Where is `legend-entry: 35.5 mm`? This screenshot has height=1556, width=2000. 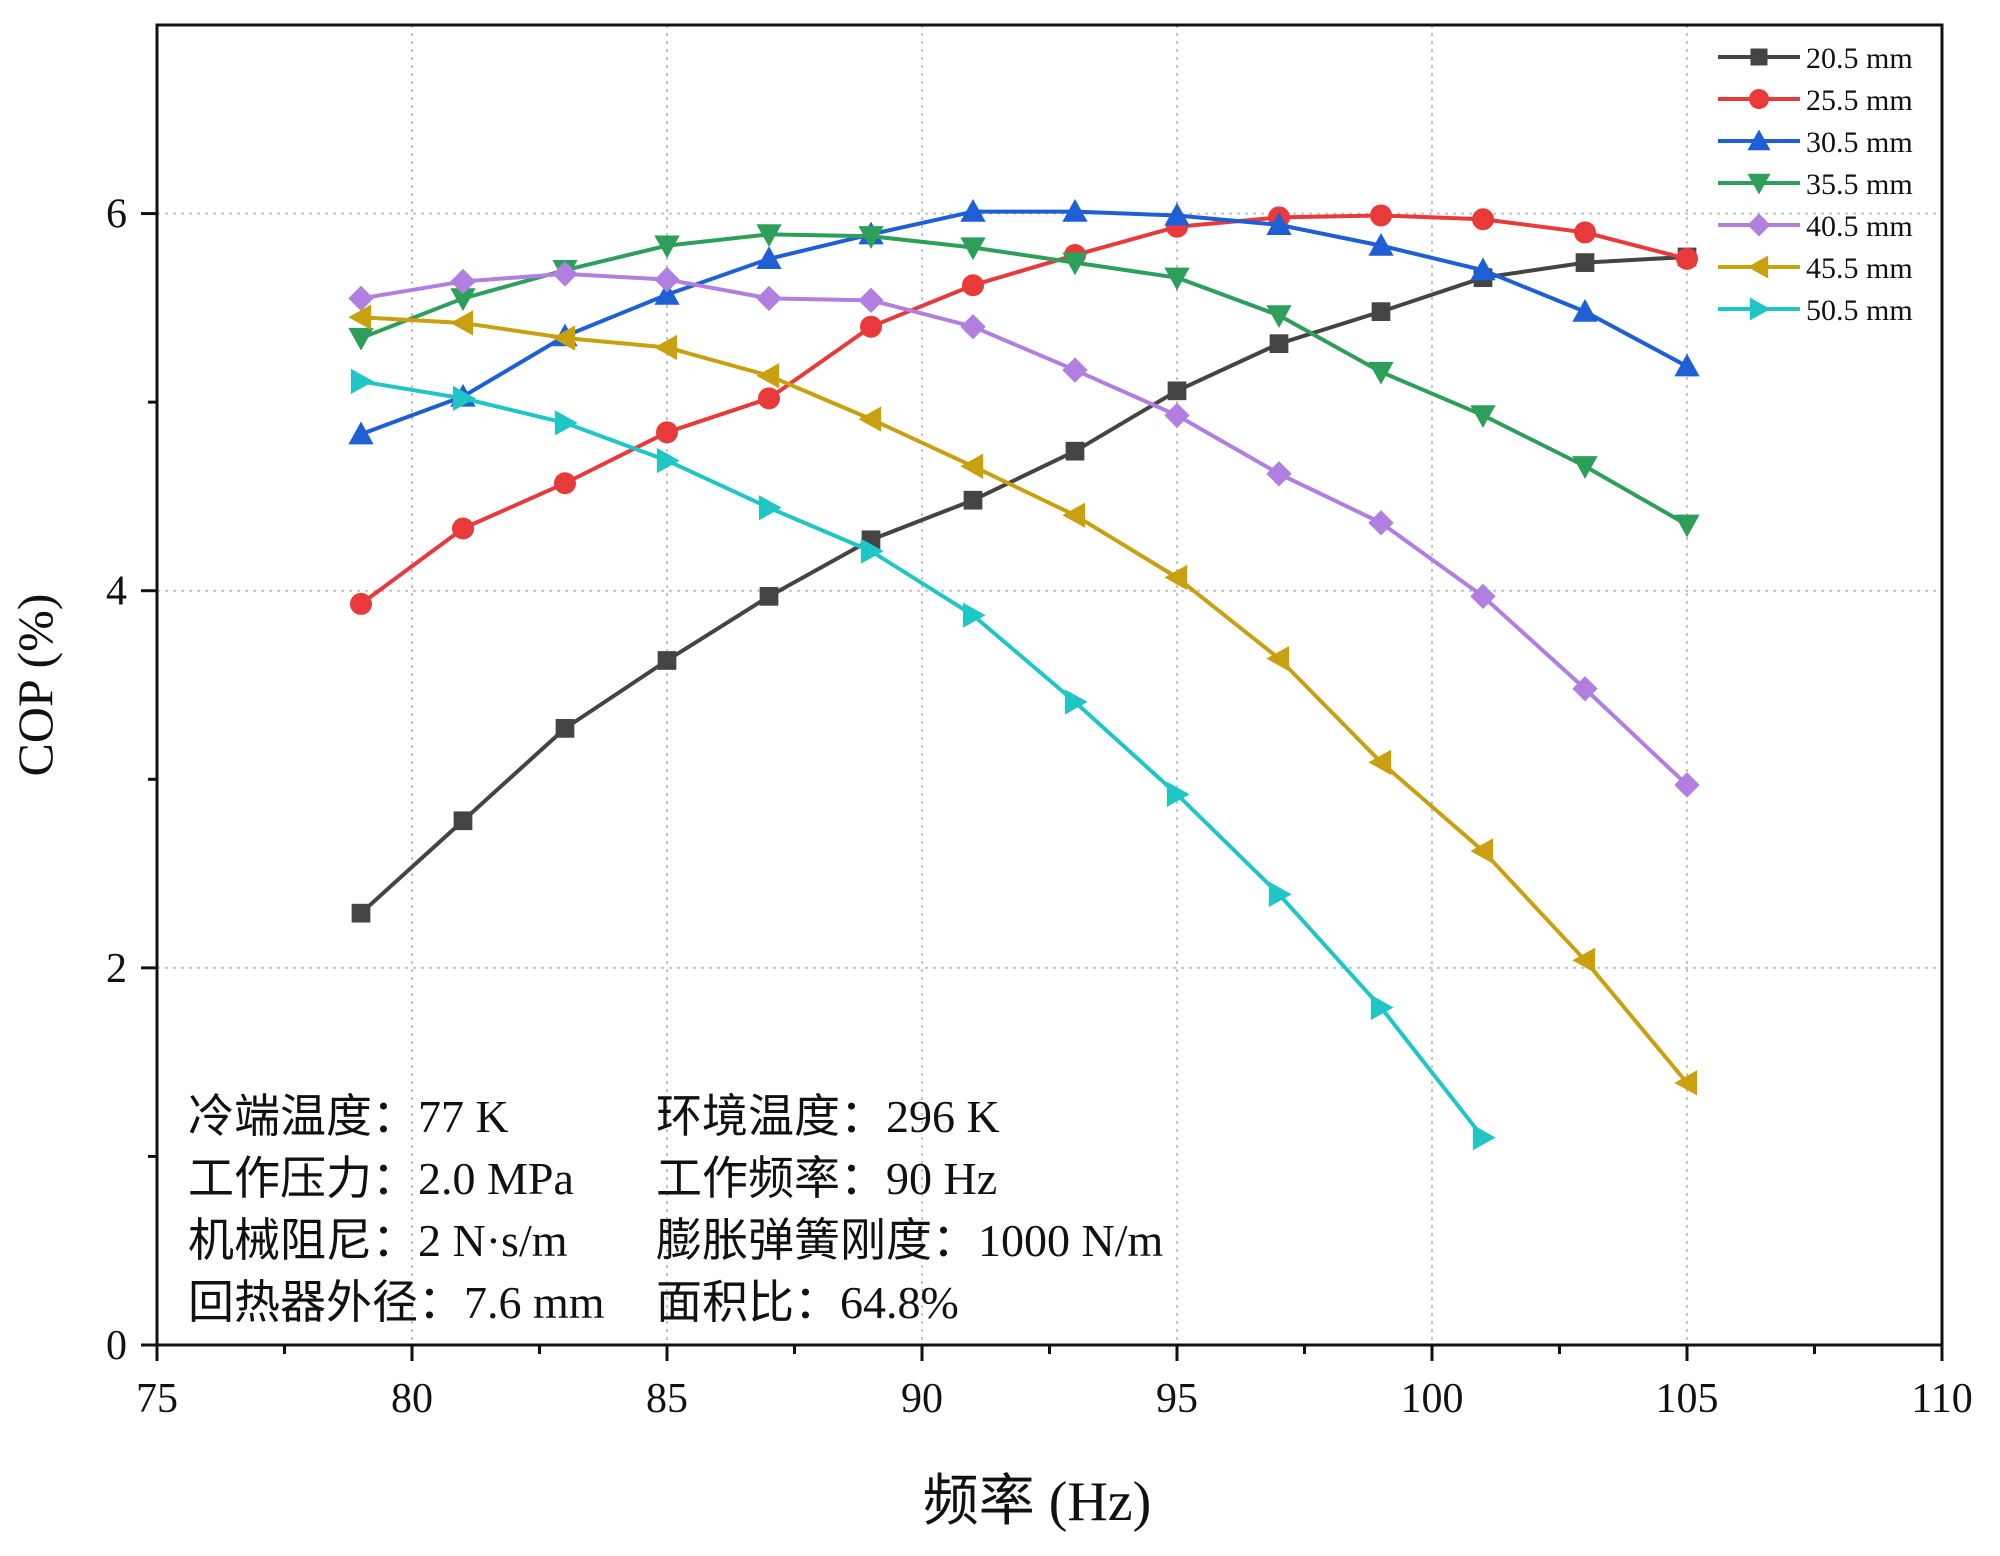 legend-entry: 35.5 mm is located at coordinates (1815, 184).